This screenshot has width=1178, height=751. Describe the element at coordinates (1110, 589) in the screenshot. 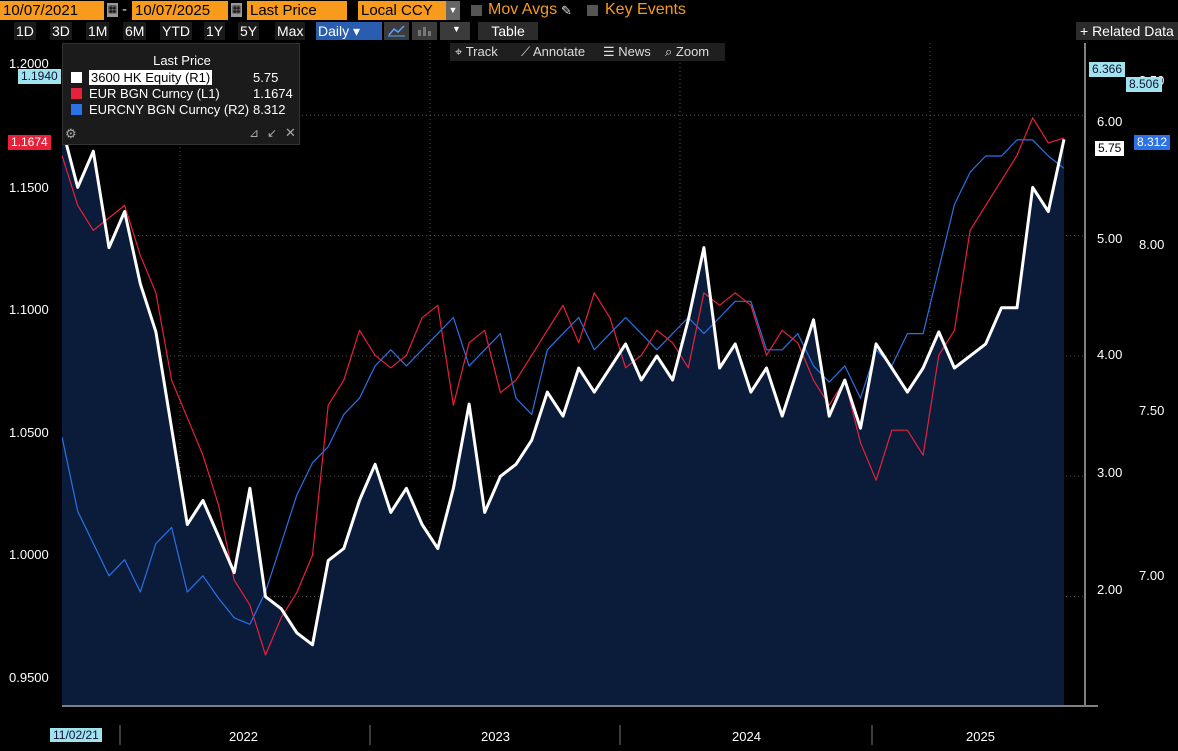

I see `r1-tick: 2.00` at that location.